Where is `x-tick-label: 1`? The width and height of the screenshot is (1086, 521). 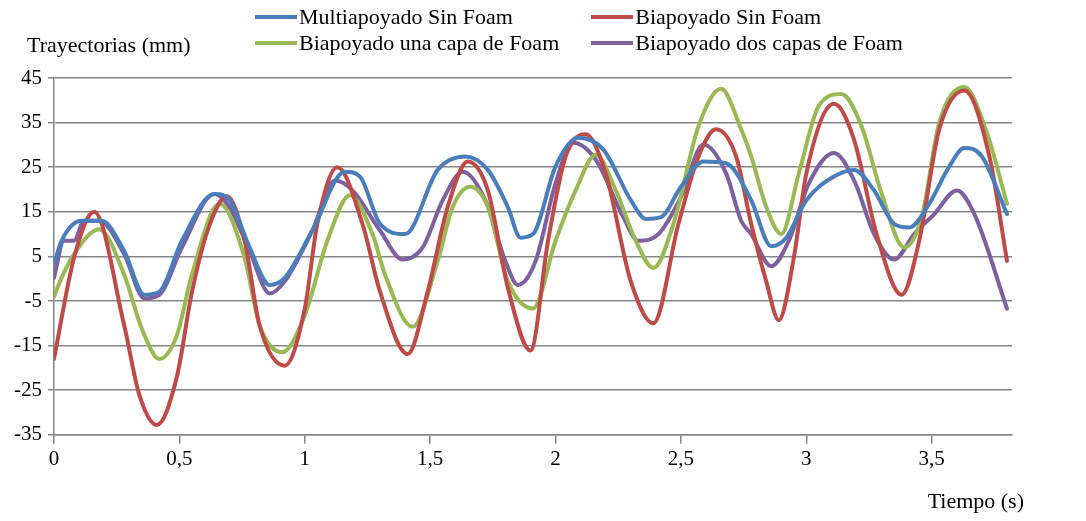 x-tick-label: 1 is located at coordinates (305, 457).